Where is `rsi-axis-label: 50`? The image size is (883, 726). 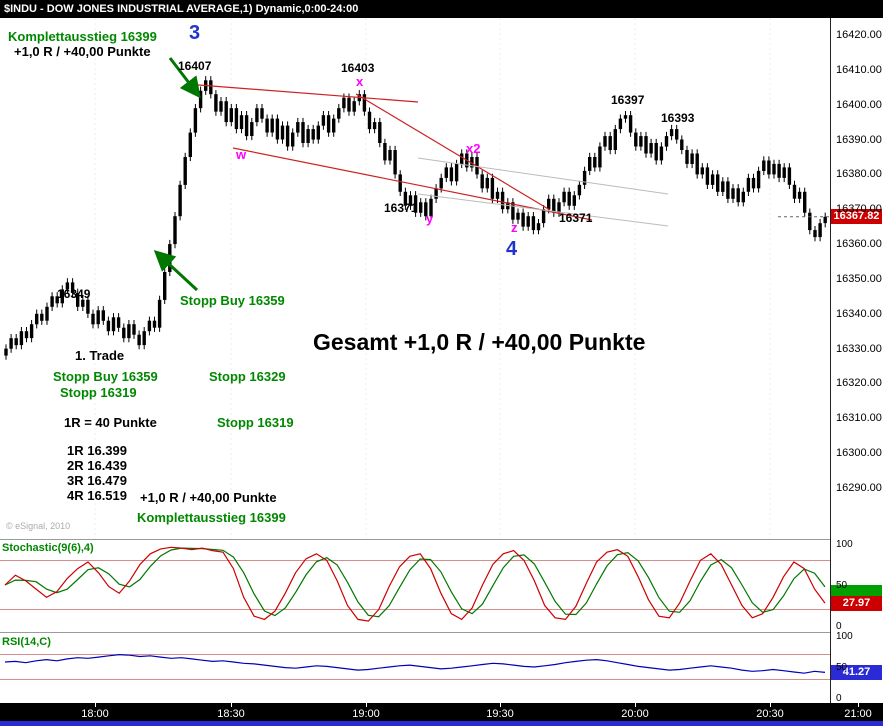 rsi-axis-label: 50 is located at coordinates (842, 667).